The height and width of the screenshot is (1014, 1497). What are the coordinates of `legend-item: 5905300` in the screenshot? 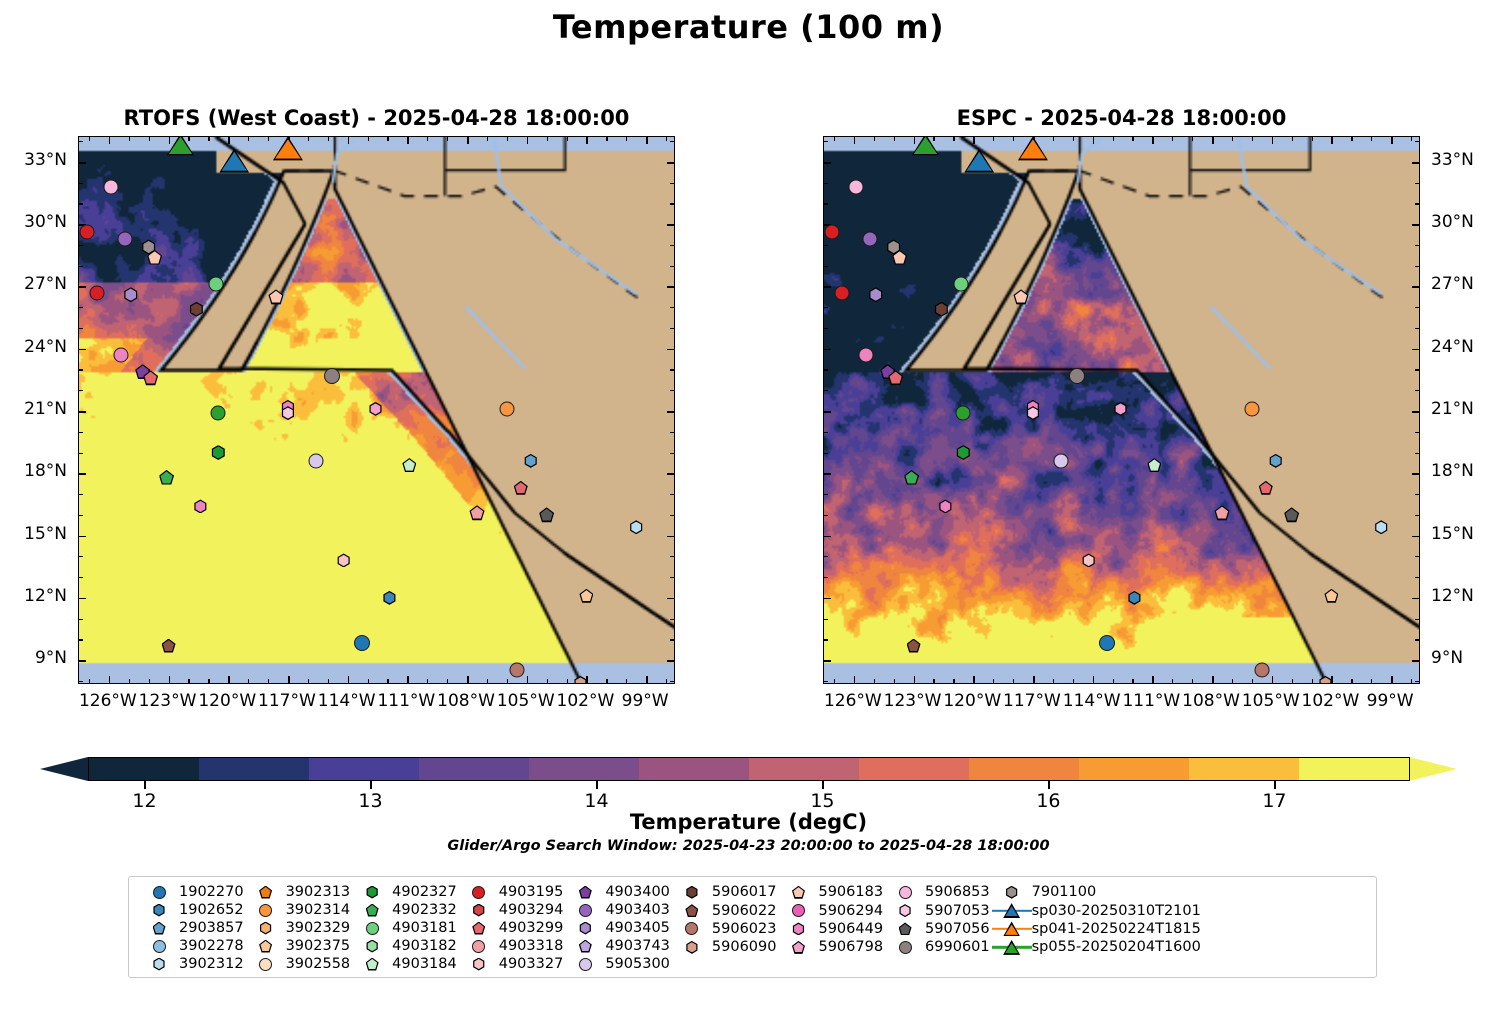 It's located at (617, 964).